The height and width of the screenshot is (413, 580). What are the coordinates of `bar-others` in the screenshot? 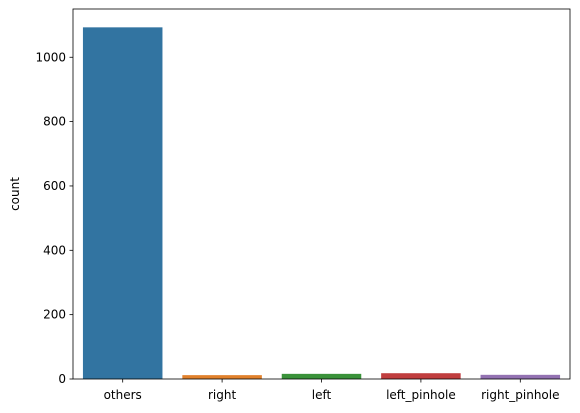 It's located at (122, 203).